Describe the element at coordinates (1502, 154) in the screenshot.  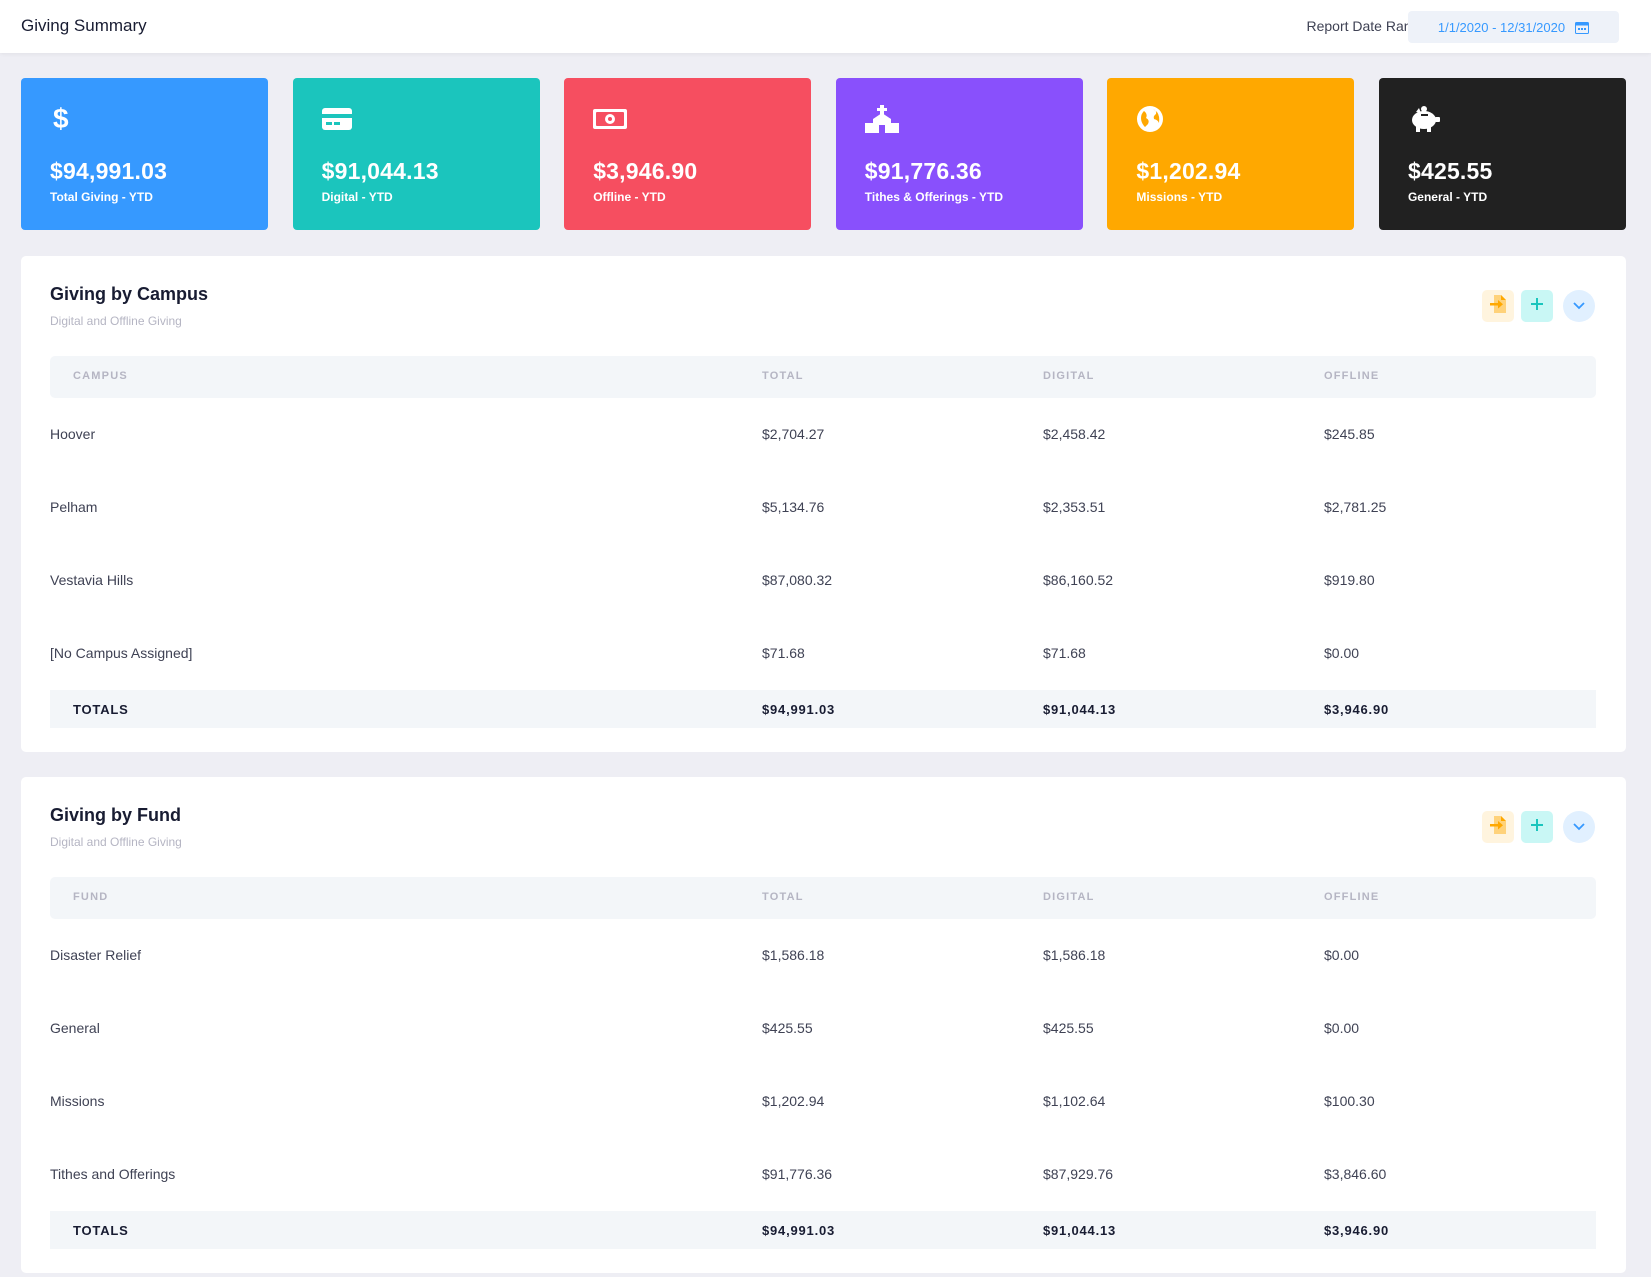
I see `stat-general: $425.55 General - YTD` at that location.